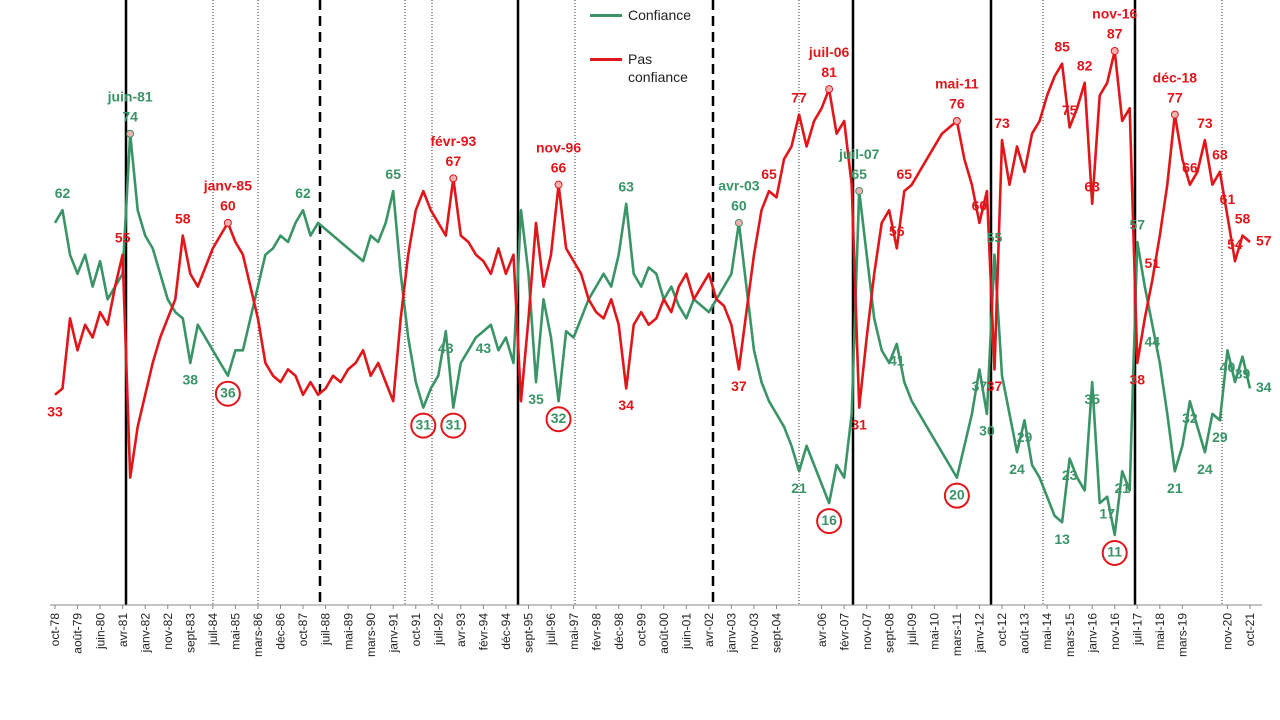 The height and width of the screenshot is (720, 1280). I want to click on data-label: 74, so click(130, 116).